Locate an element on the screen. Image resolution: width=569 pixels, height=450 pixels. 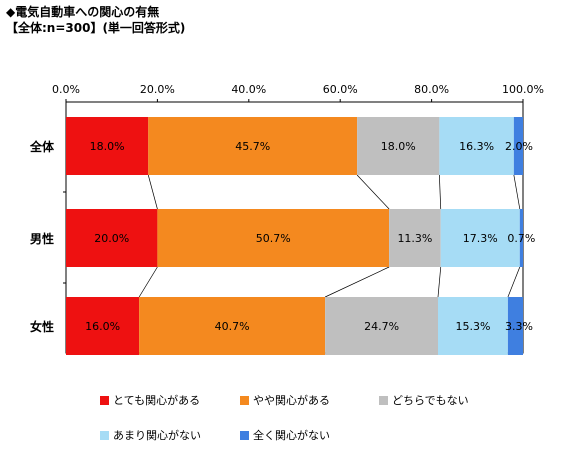
data-label: 16.3% is located at coordinates (476, 146).